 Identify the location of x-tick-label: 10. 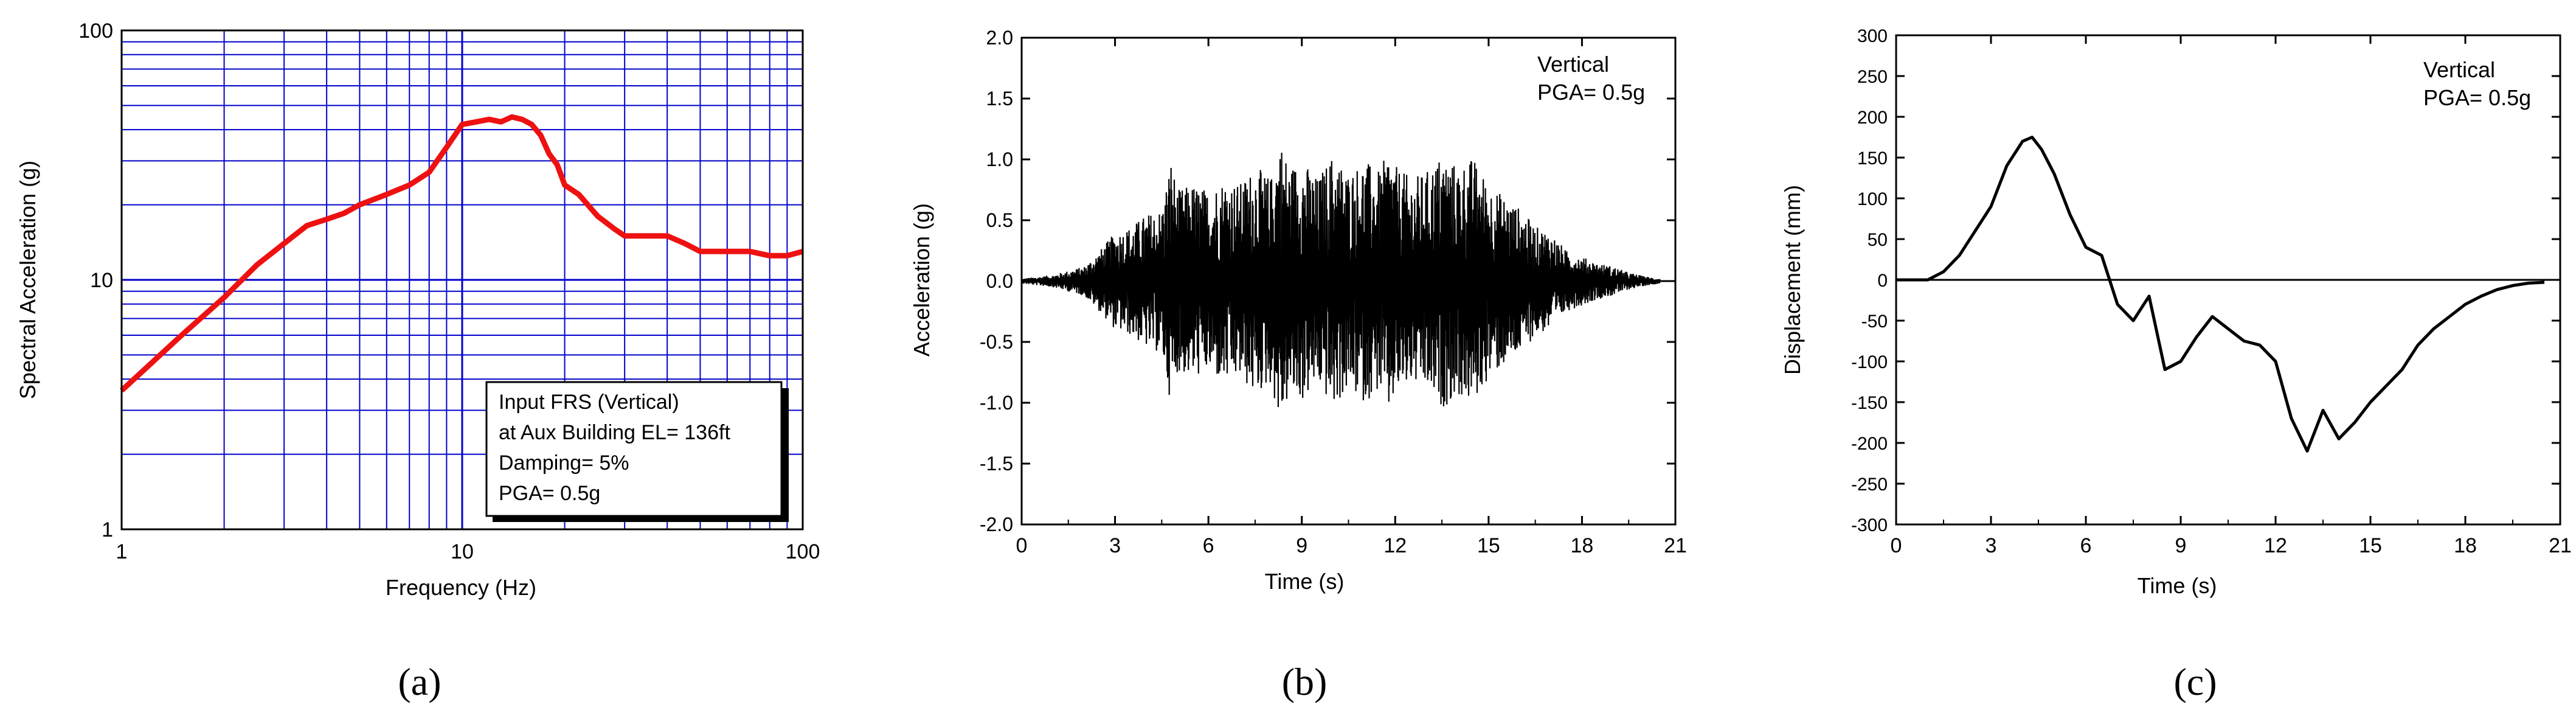
(462, 551).